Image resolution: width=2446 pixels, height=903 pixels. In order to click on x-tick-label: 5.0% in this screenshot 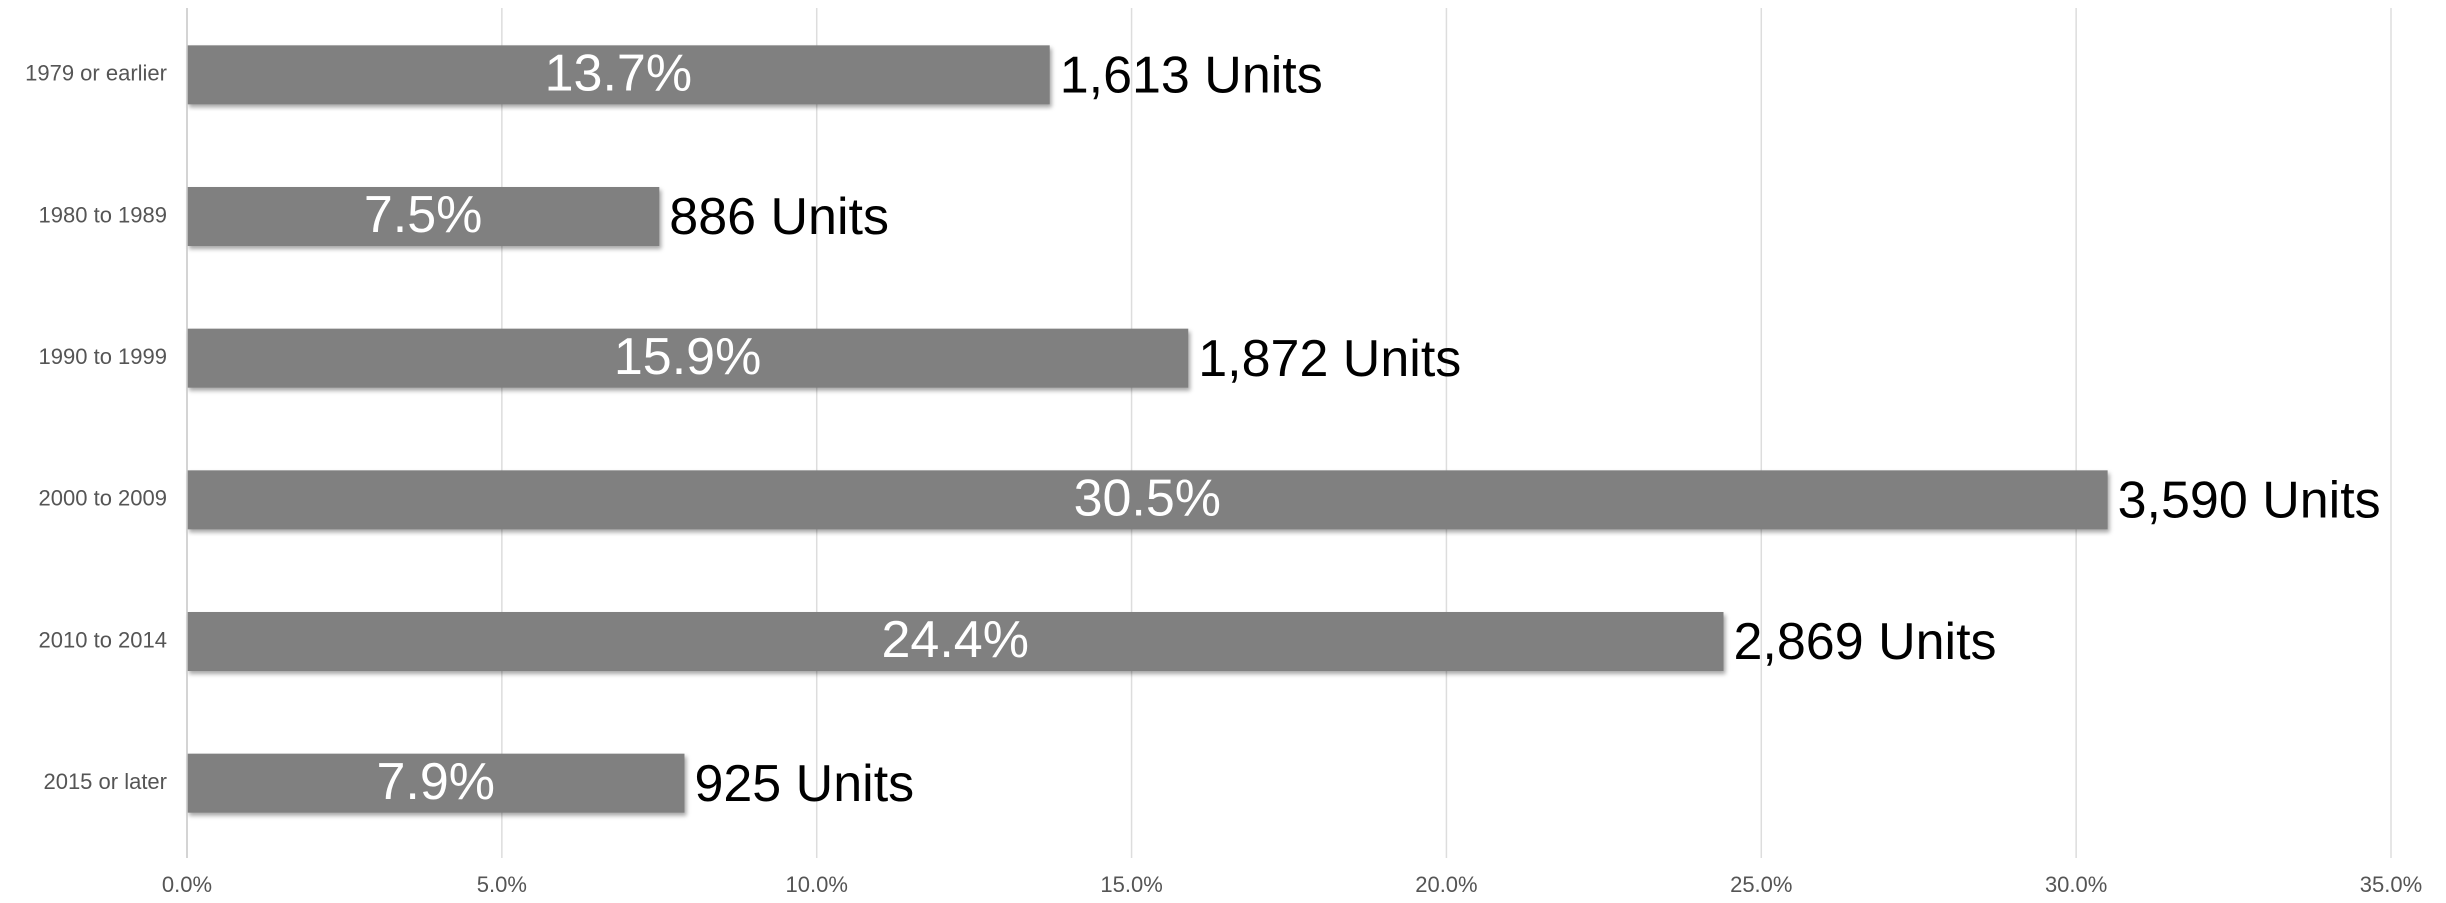, I will do `click(502, 884)`.